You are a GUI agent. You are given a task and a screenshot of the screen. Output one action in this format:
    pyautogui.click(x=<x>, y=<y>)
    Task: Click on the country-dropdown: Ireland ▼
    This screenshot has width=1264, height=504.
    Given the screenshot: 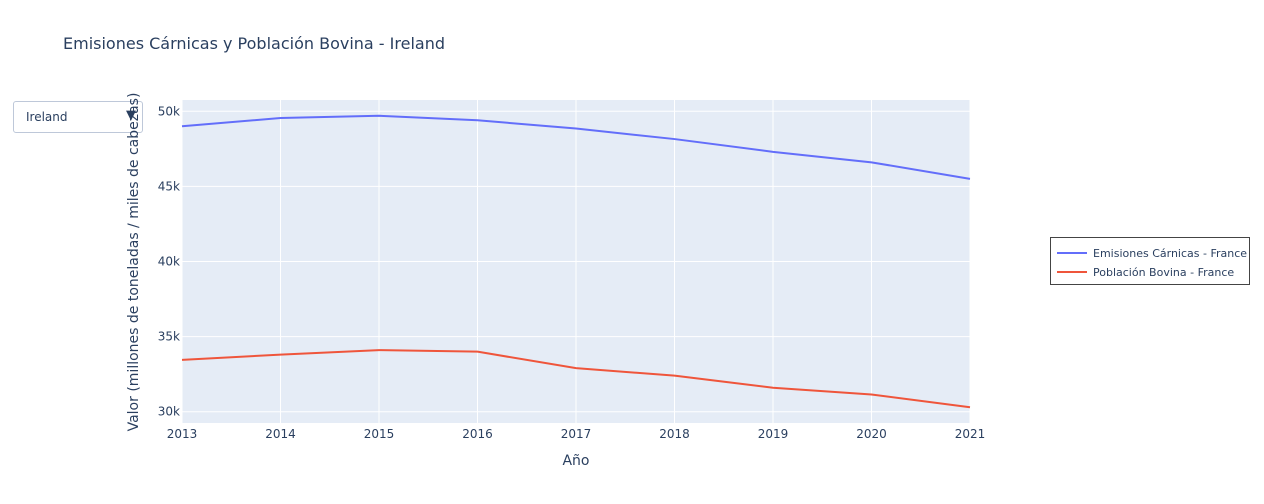 What is the action you would take?
    pyautogui.click(x=78, y=117)
    